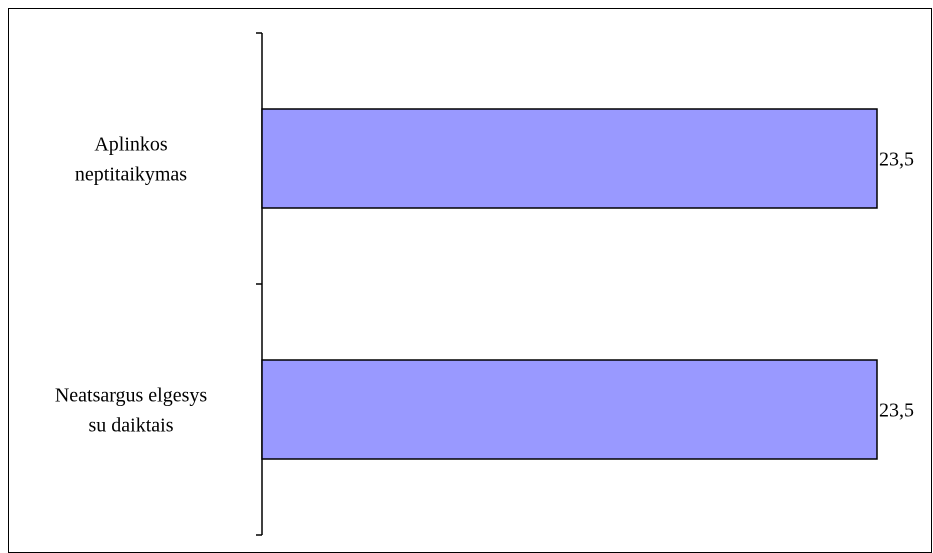  Describe the element at coordinates (131, 175) in the screenshot. I see `category-label-line: neptitaikymas` at that location.